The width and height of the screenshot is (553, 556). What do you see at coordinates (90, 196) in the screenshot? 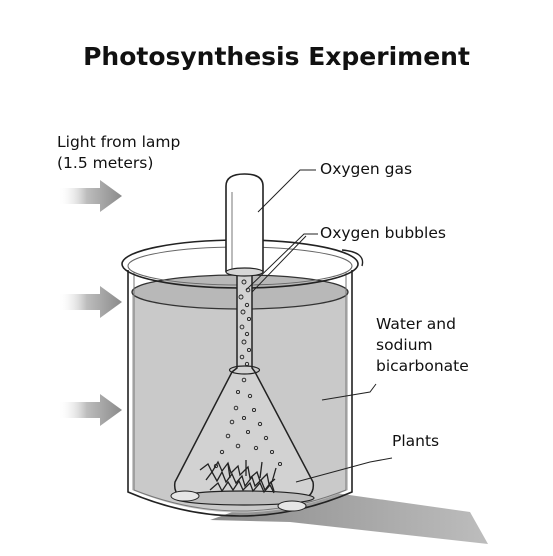
I see `light-arrow-top` at bounding box center [90, 196].